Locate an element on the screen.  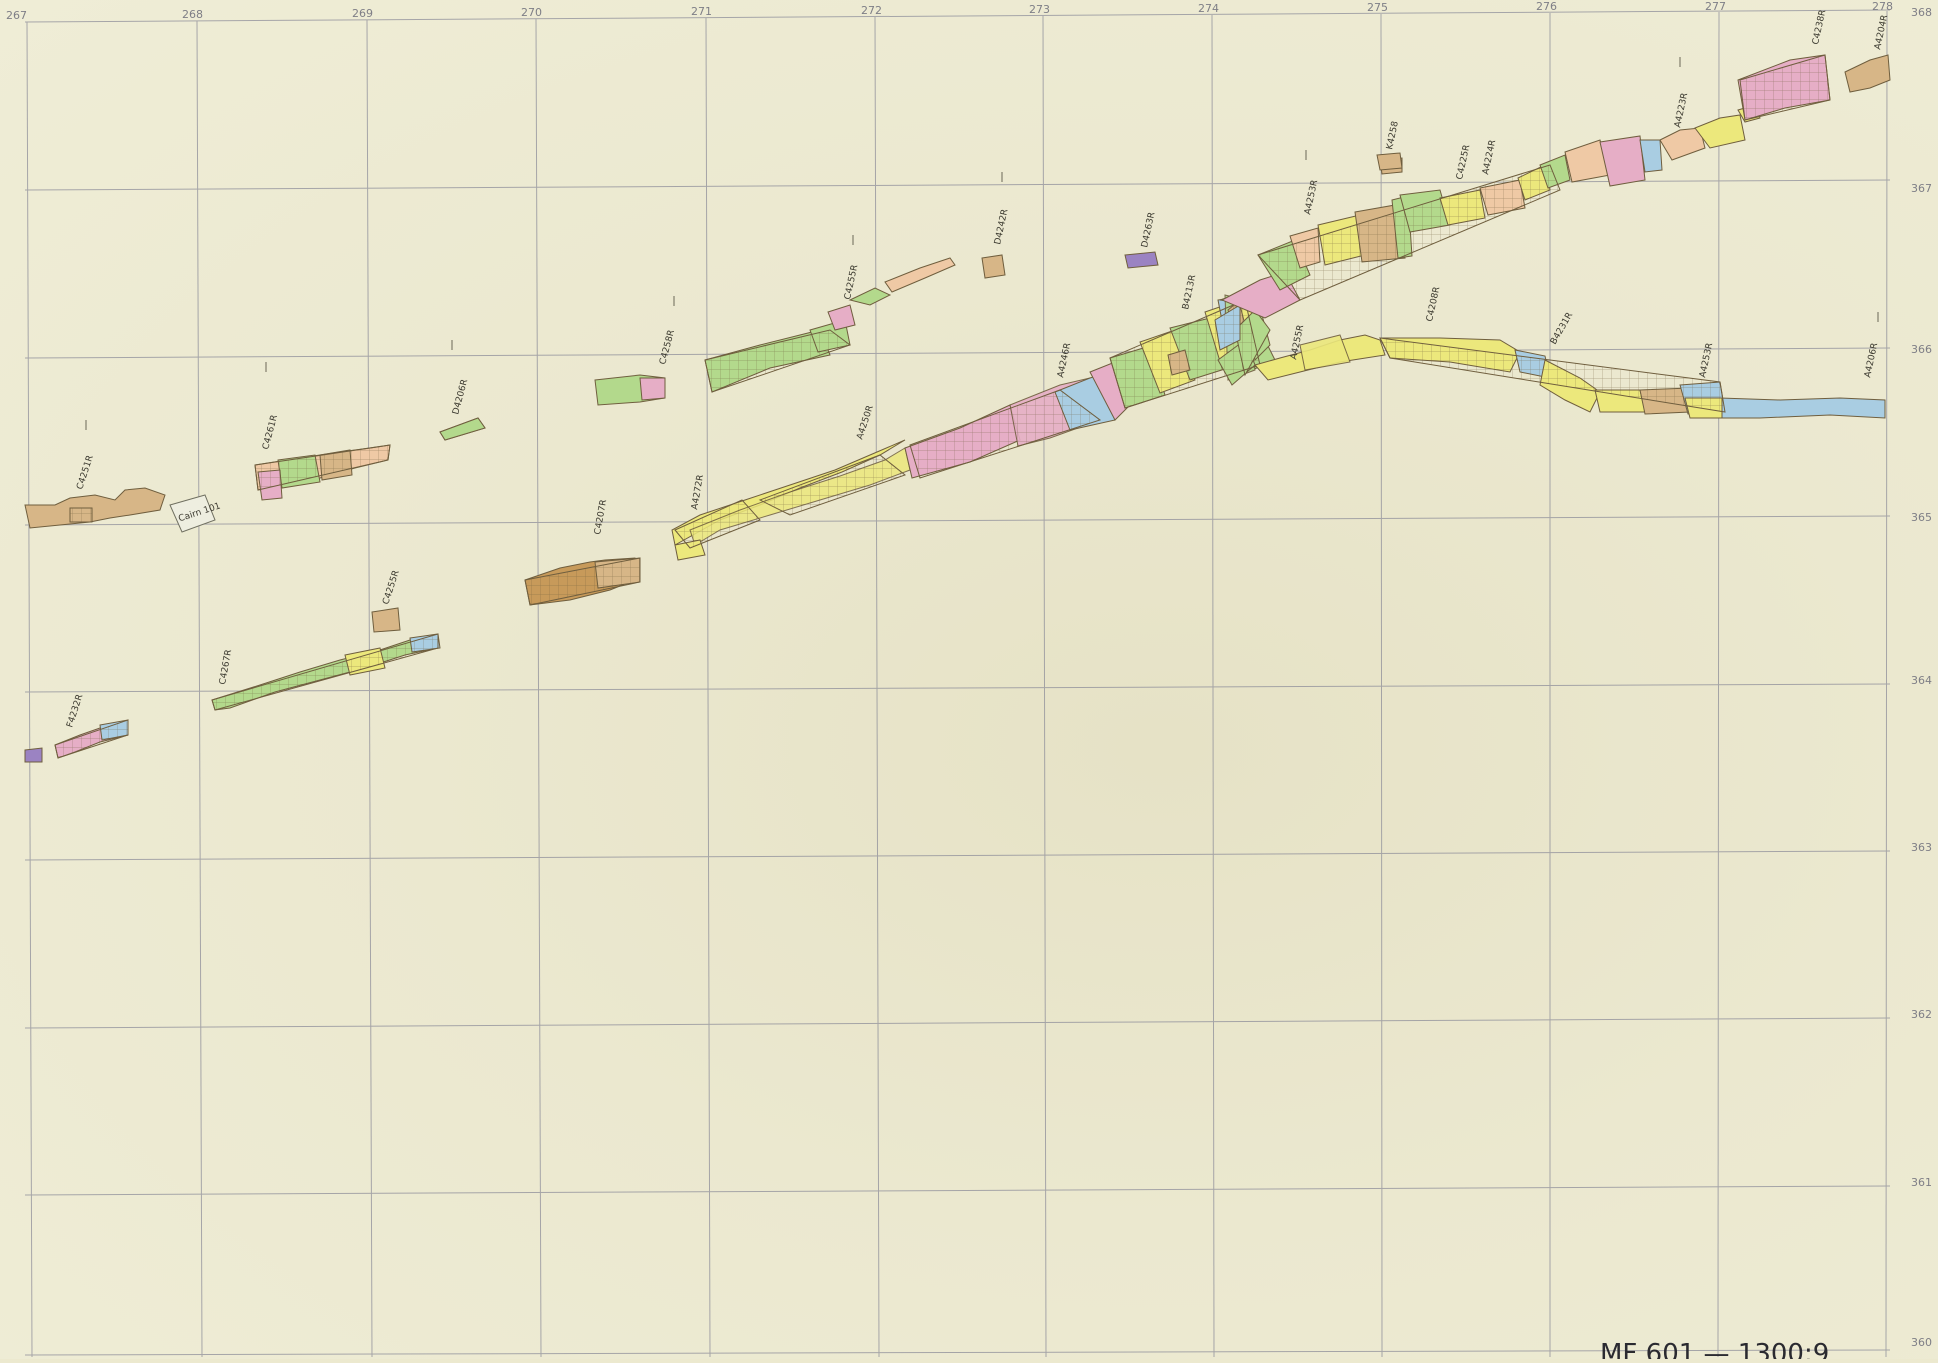
x-tick: 276 is located at coordinates (1546, 6).